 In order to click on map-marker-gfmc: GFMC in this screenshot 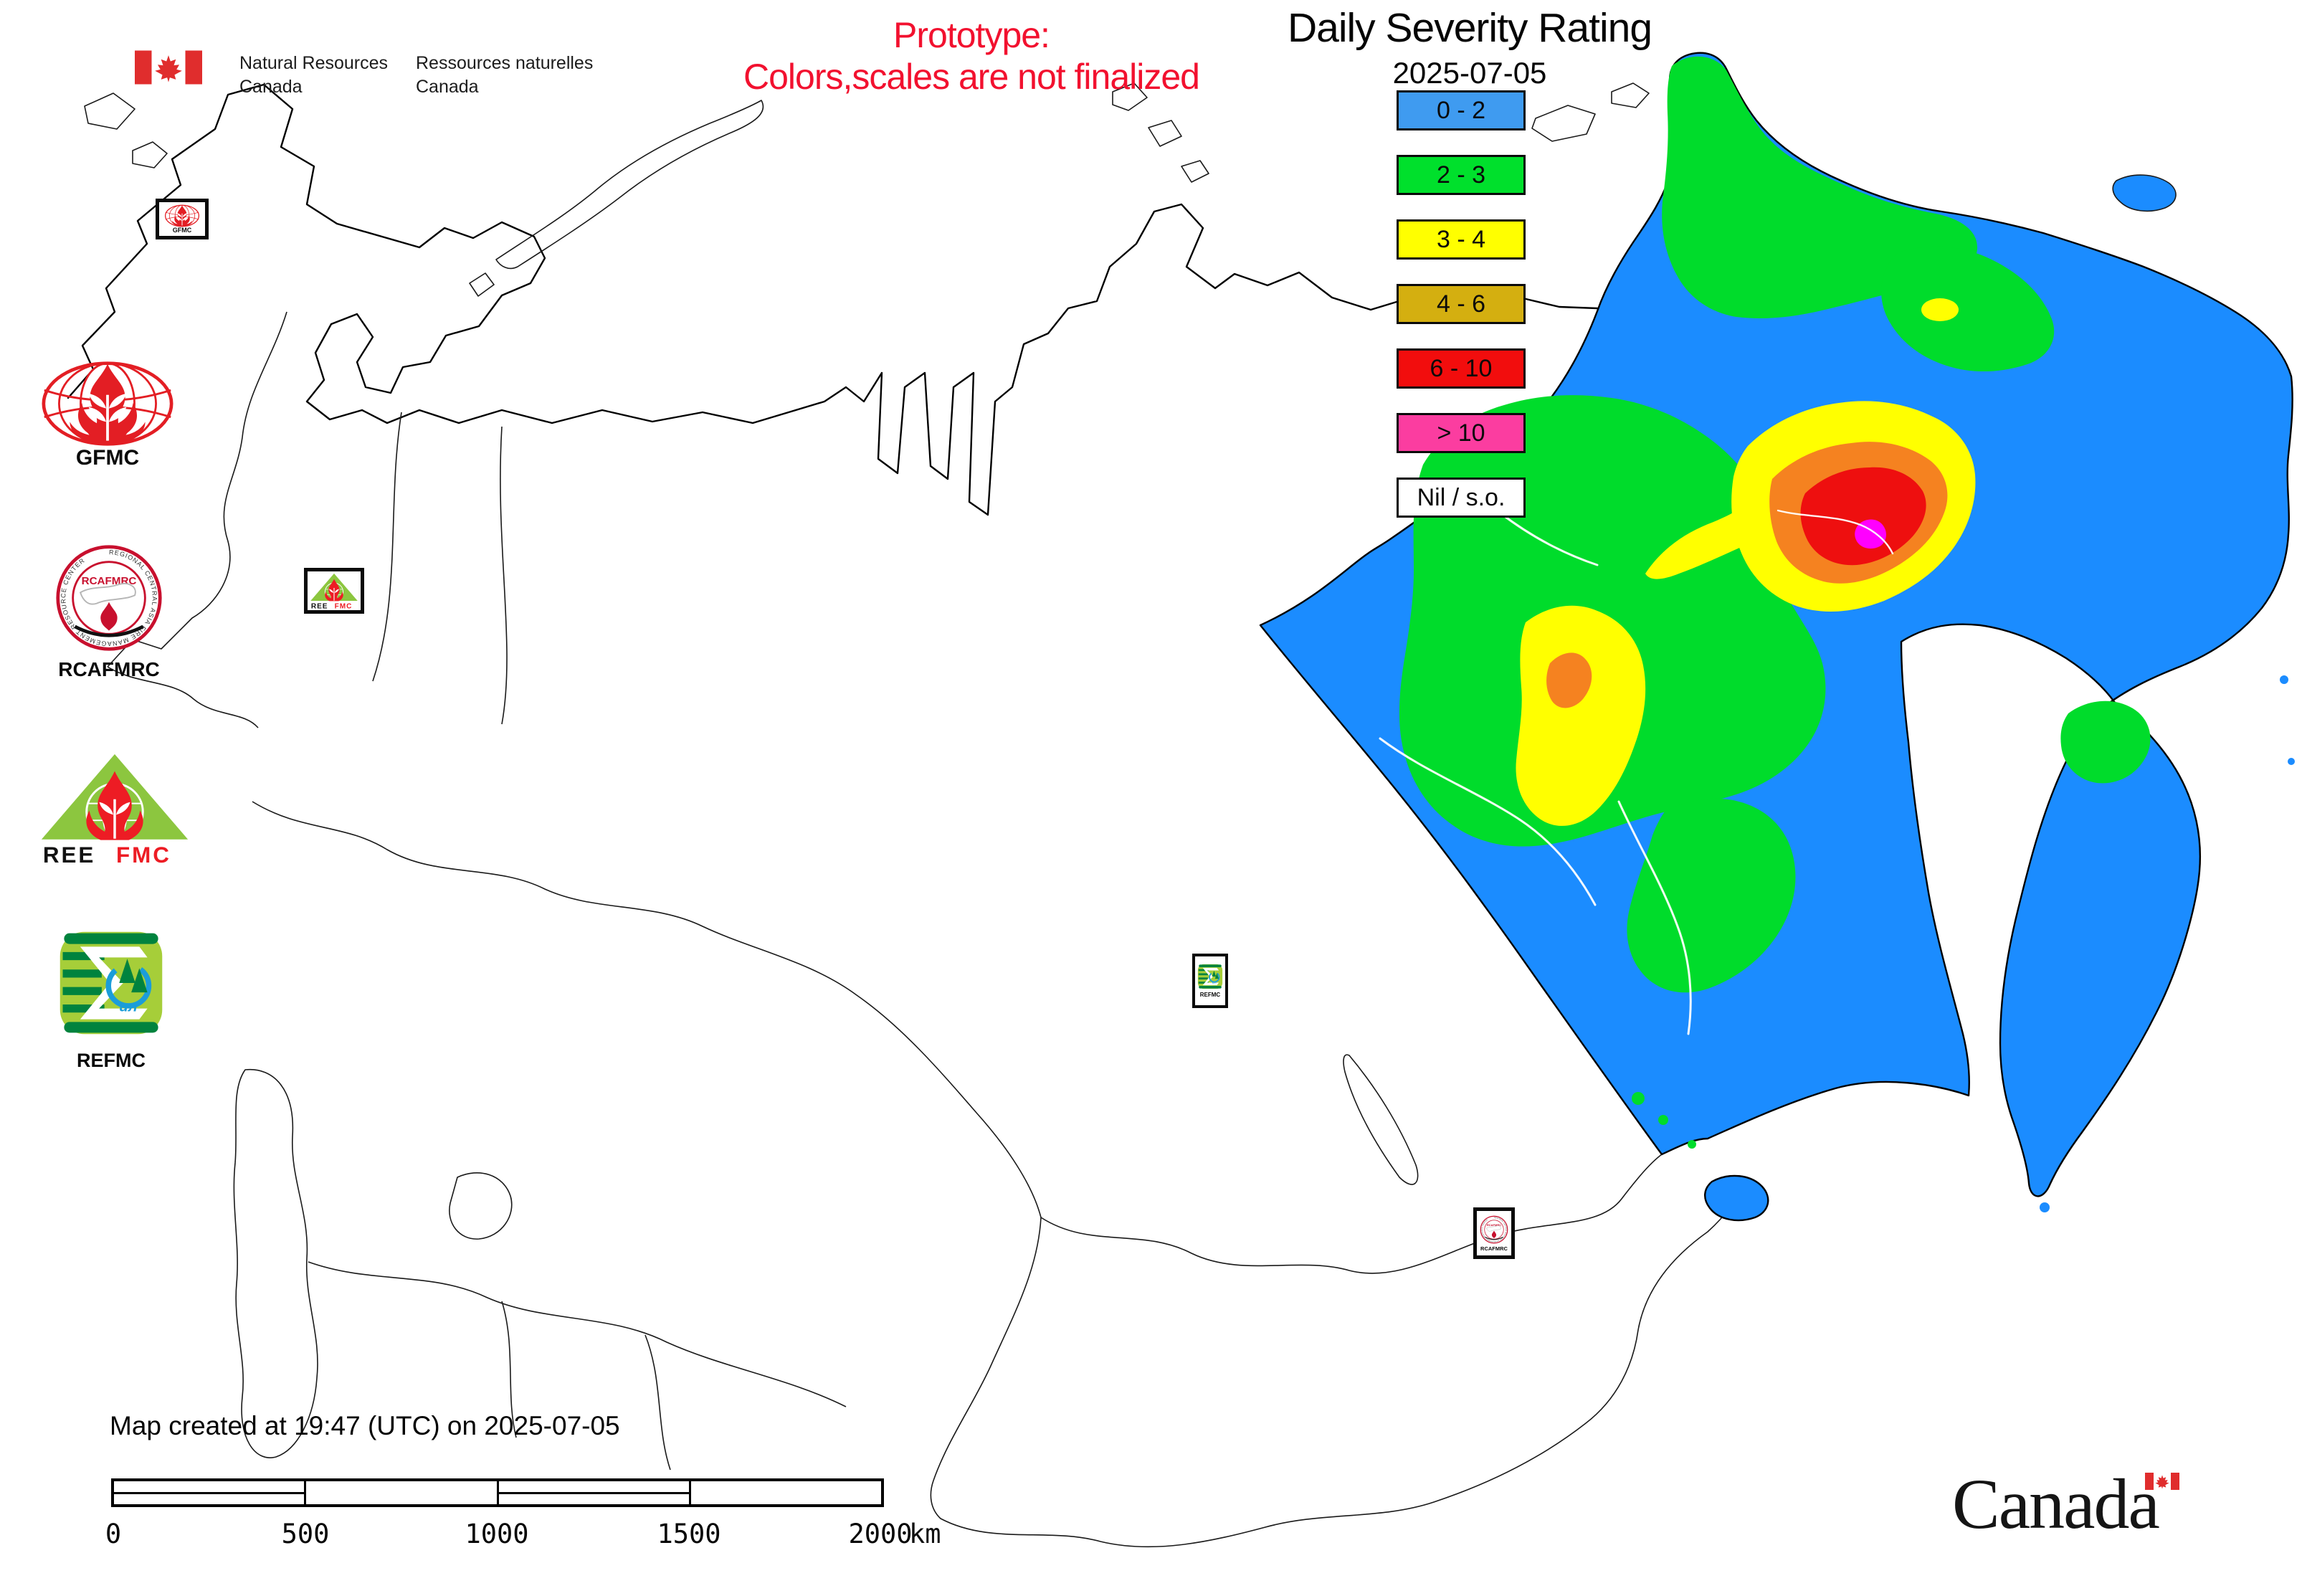, I will do `click(183, 219)`.